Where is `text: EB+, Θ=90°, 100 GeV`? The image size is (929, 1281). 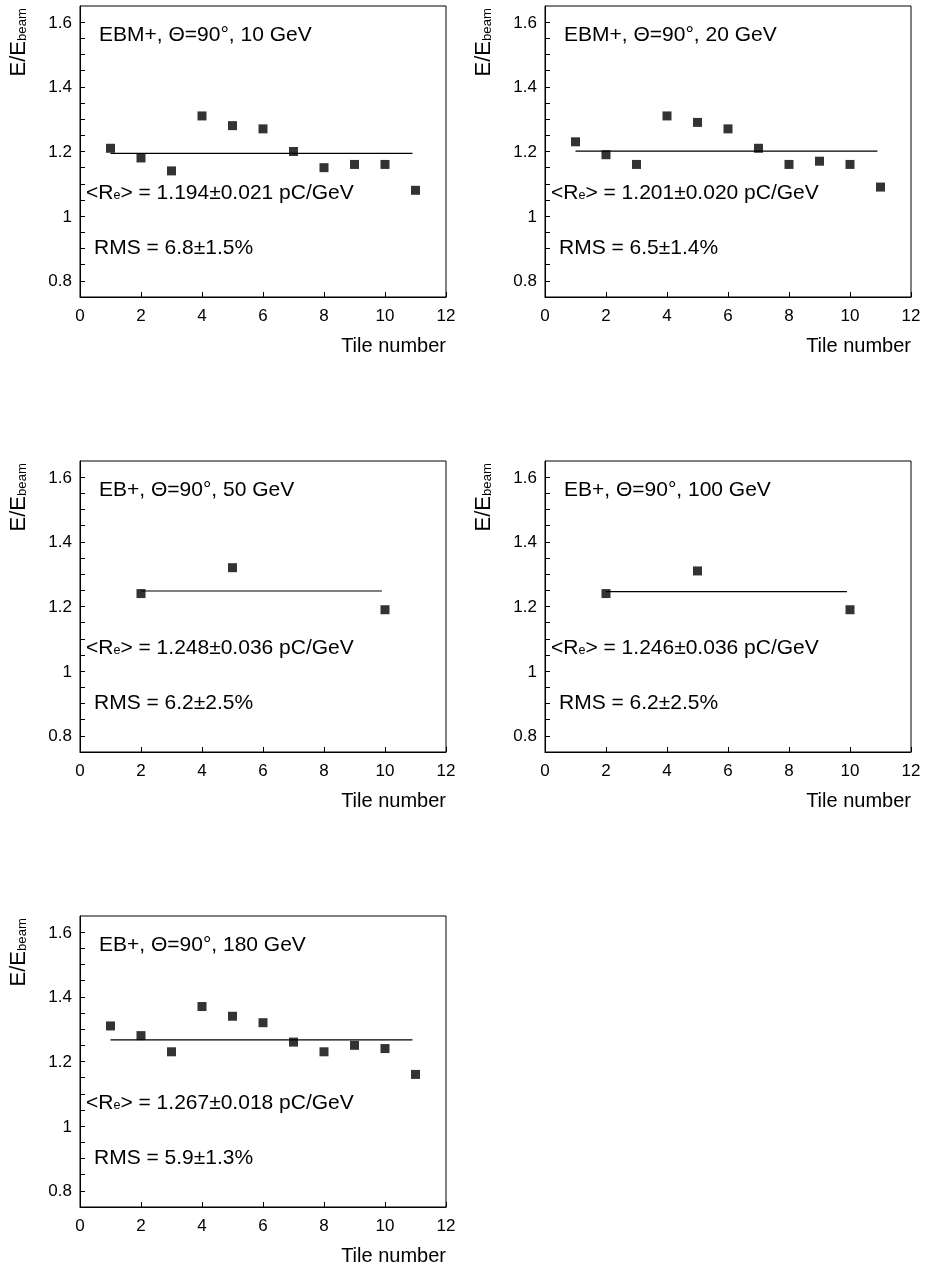 text: EB+, Θ=90°, 100 GeV is located at coordinates (667, 488).